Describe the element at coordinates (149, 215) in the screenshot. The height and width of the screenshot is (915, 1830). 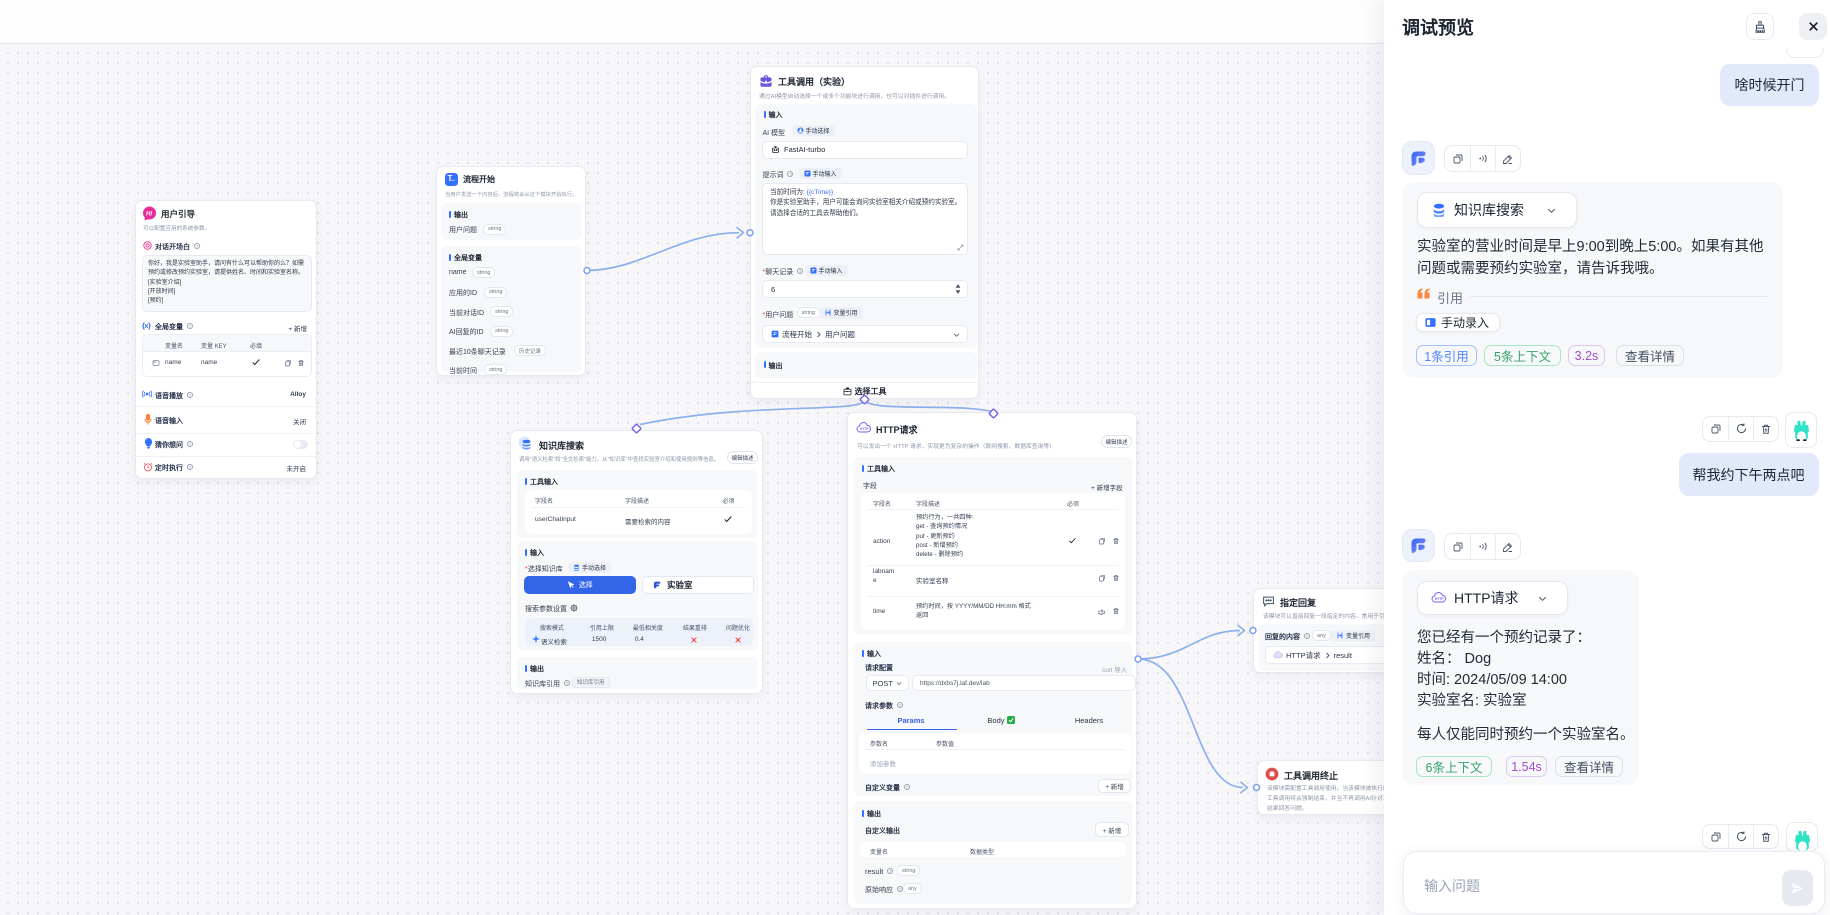
I see `svg-text: Hi` at that location.